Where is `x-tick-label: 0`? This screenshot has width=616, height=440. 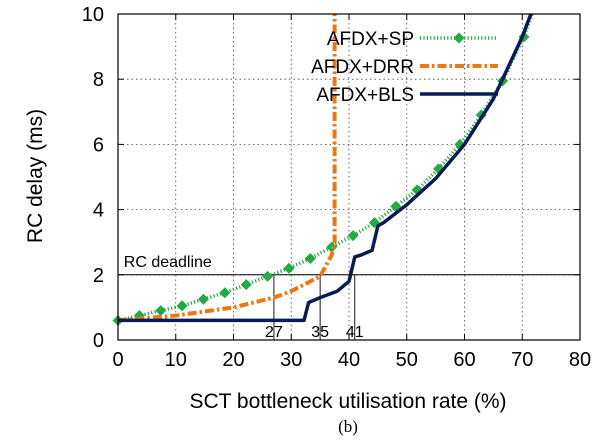
x-tick-label: 0 is located at coordinates (117, 360).